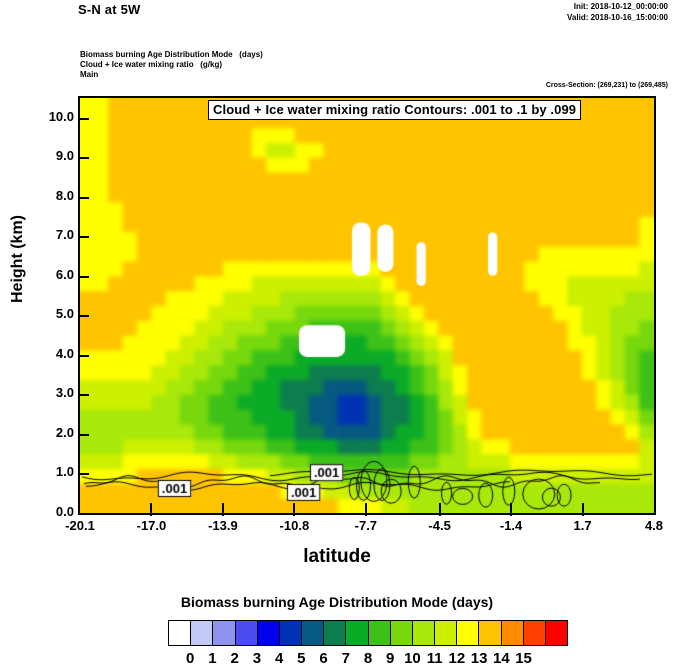 This screenshot has height=670, width=674. What do you see at coordinates (46, 307) in the screenshot?
I see `y-axis-ticks: 0.0 1.0 2.0 3.0 4.0 5.0 6.0 7.0 8.0 9.0 10.0` at bounding box center [46, 307].